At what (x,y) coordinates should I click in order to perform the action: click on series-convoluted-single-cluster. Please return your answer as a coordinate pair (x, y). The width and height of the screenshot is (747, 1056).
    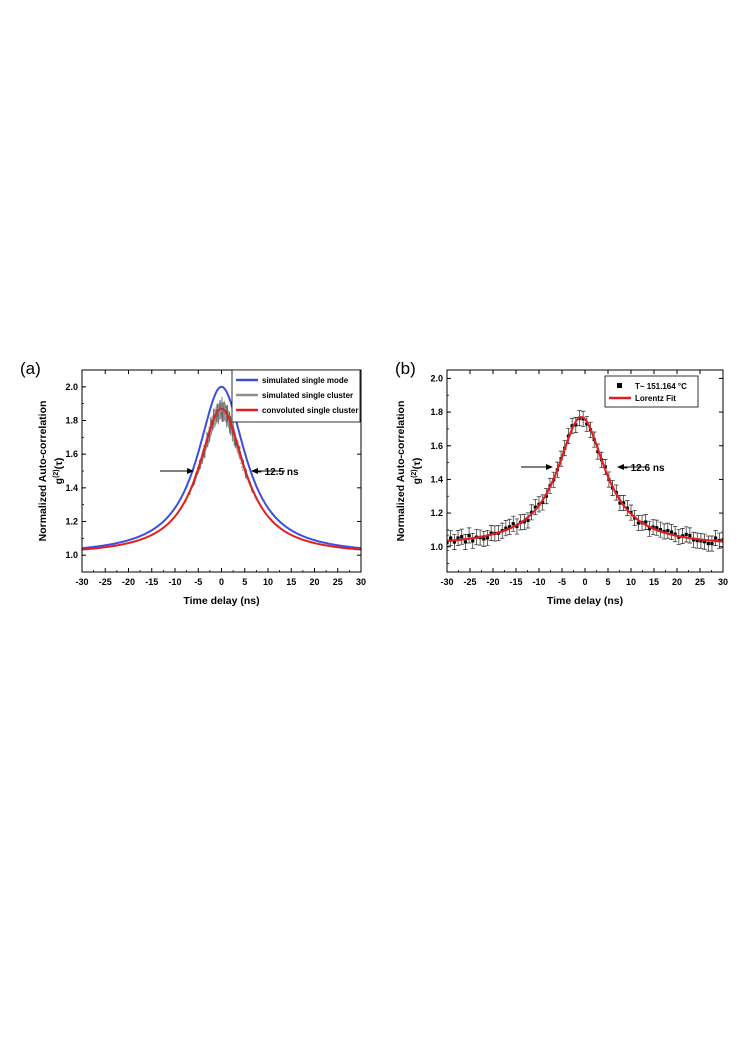
    Looking at the image, I should click on (221, 479).